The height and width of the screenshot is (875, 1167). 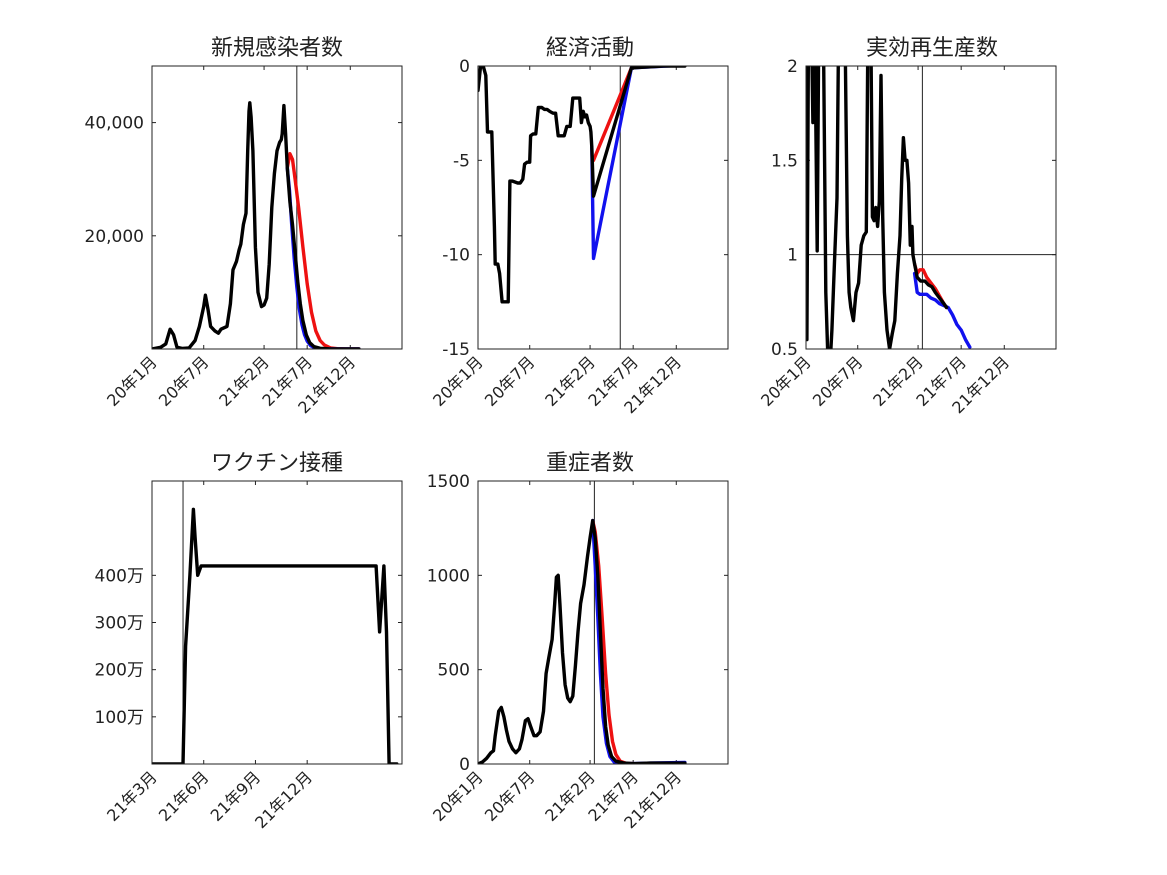 What do you see at coordinates (184, 796) in the screenshot?
I see `x-tick-label: 21年6月` at bounding box center [184, 796].